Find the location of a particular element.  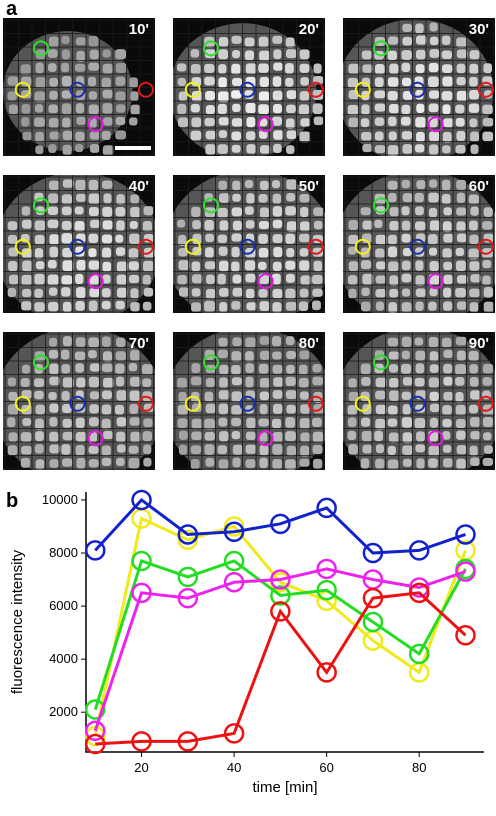

y-tick-label: 8000 is located at coordinates (63, 552).